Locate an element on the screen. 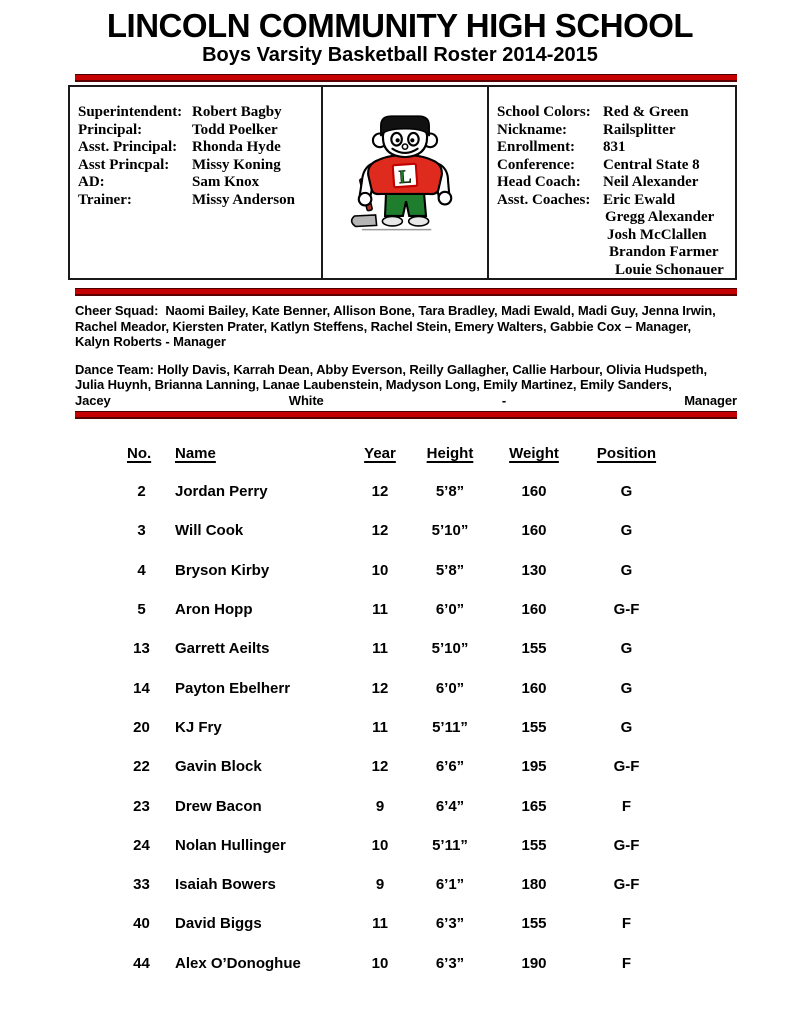 The width and height of the screenshot is (800, 1024). admin-line: Superintendent: Robert Bagby is located at coordinates (197, 113).